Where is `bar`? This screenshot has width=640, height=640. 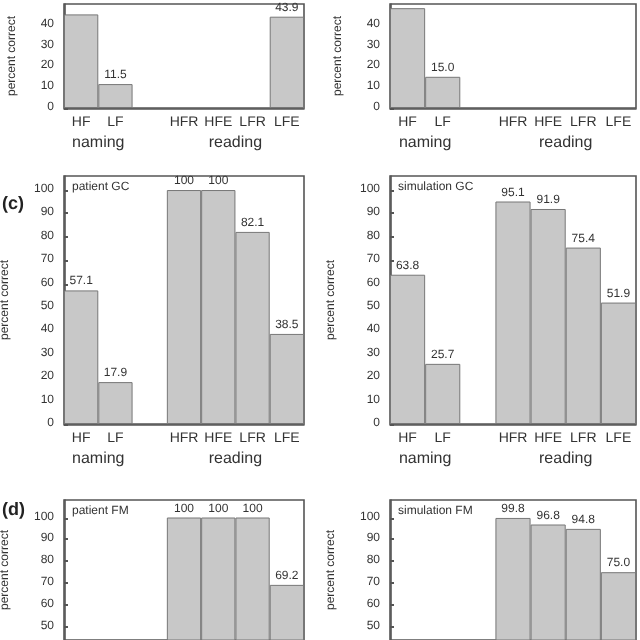 bar is located at coordinates (286, 62).